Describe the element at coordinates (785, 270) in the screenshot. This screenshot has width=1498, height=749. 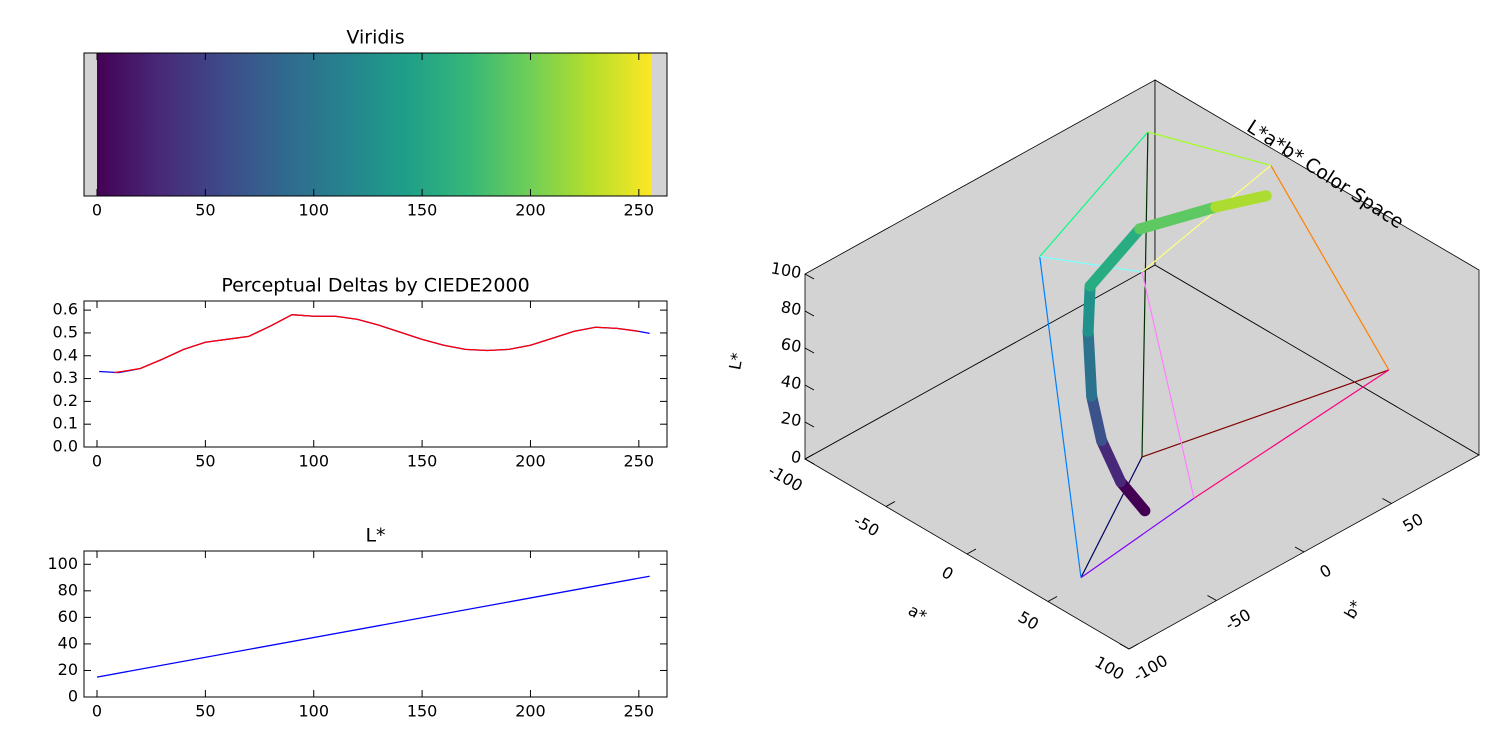
I see `z-tick-label: 100` at that location.